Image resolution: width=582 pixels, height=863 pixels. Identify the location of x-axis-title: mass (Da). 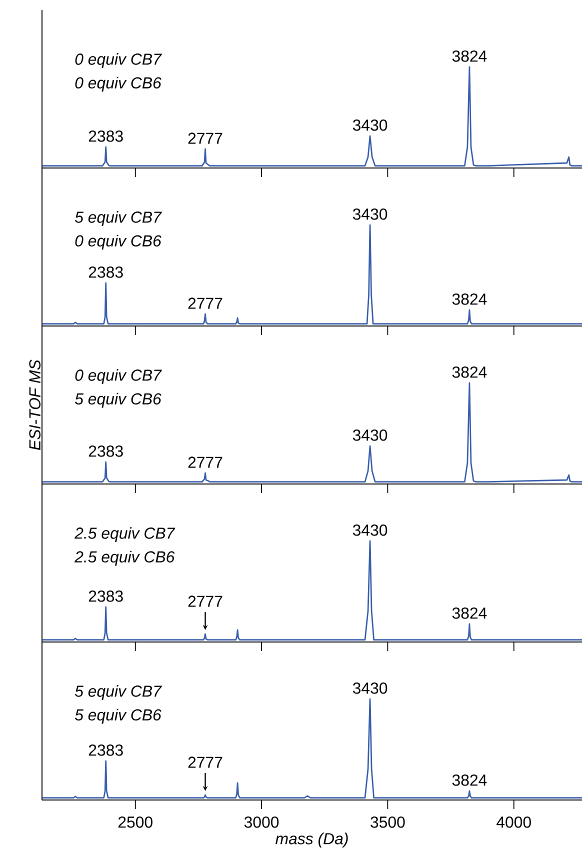
(312, 840).